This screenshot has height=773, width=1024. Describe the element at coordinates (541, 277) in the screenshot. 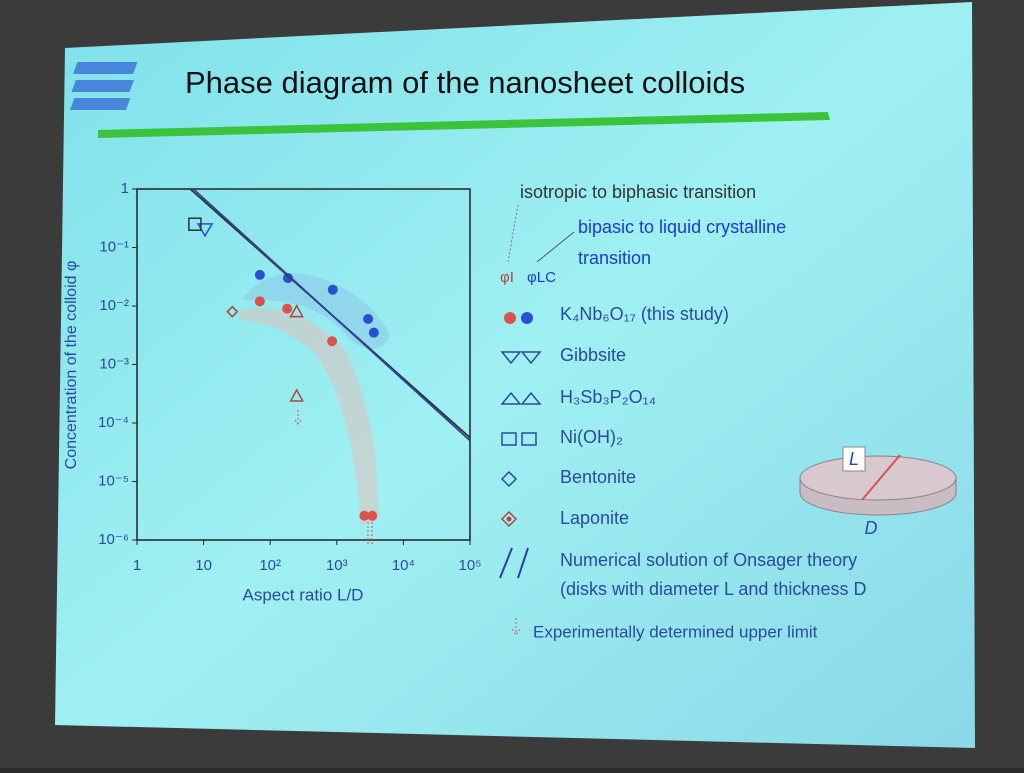

I see `annotation: φLC` at that location.